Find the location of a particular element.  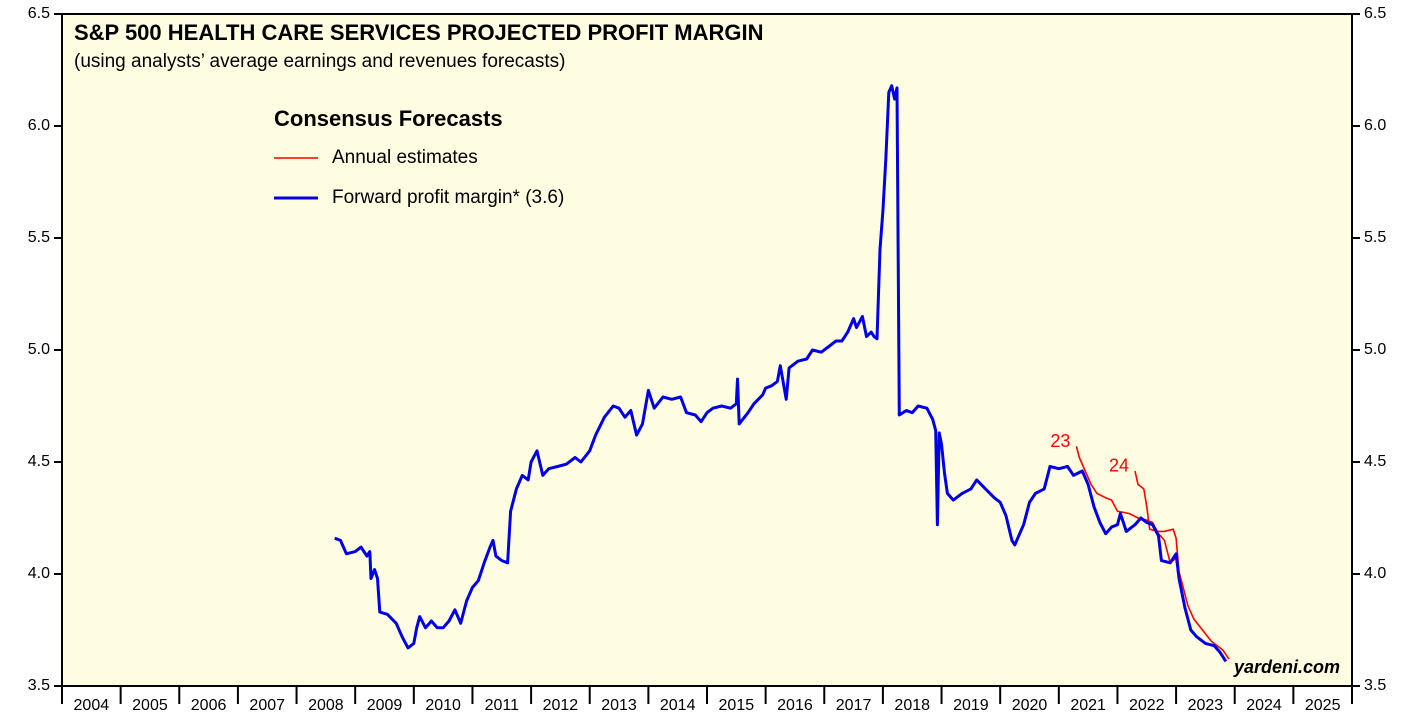

x-tick-label: 2023 is located at coordinates (1206, 705).